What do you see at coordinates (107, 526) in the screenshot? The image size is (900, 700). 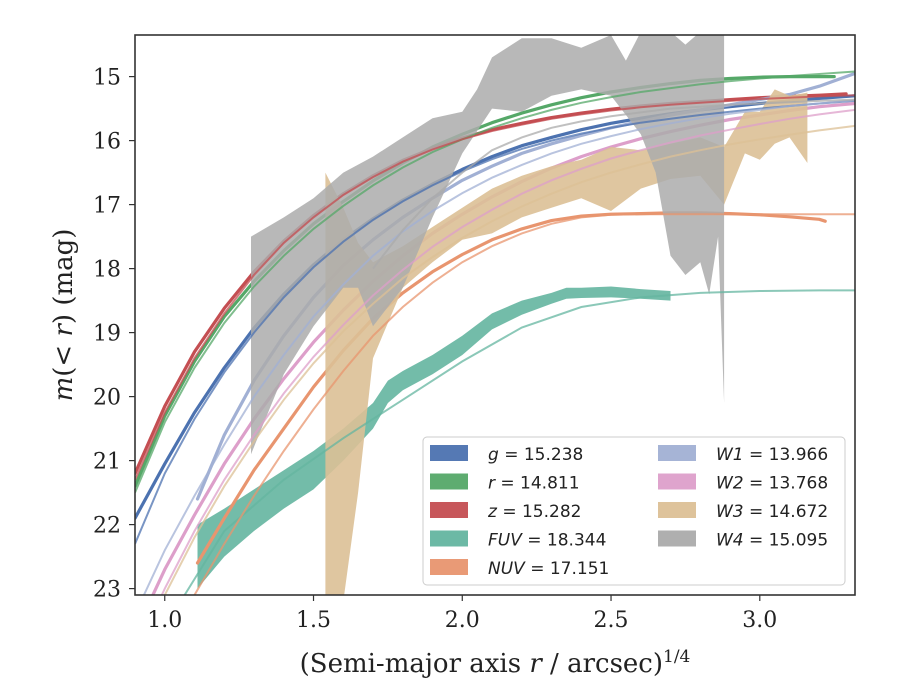 I see `y-tick-label: 22` at bounding box center [107, 526].